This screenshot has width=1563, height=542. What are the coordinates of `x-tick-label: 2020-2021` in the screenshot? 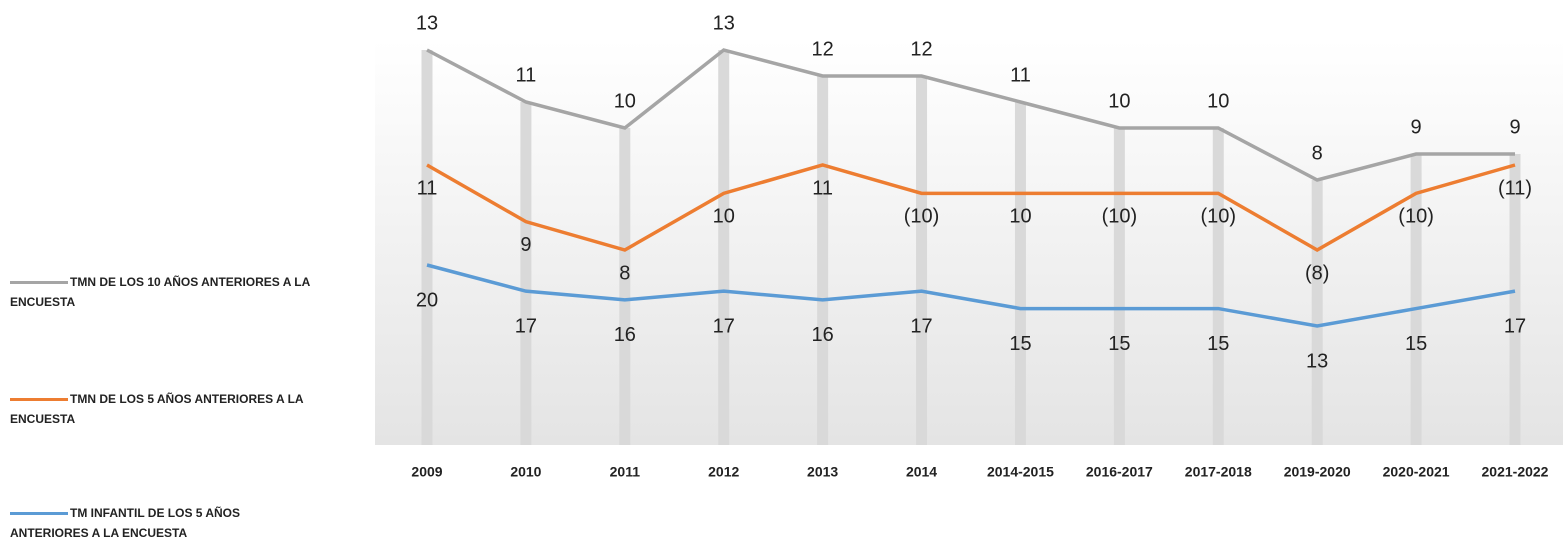 It's located at (1416, 472).